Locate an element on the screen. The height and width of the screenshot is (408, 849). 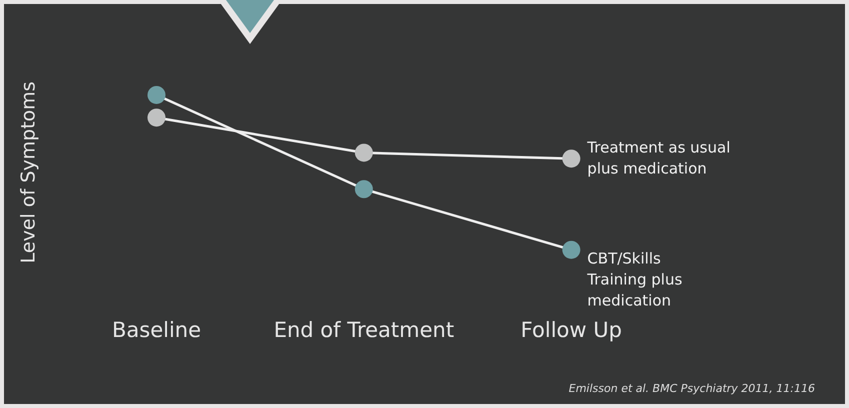
x-tick-label: Baseline is located at coordinates (157, 330).